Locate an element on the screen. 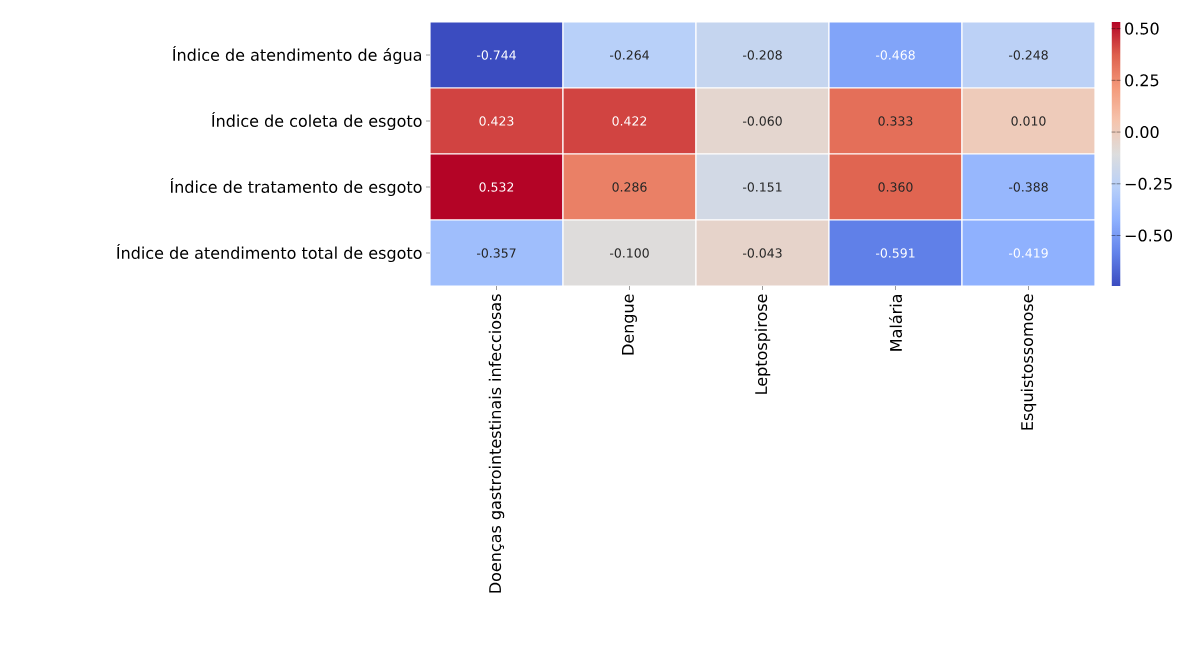 The image size is (1203, 670). data-label: -0.468 is located at coordinates (895, 55).